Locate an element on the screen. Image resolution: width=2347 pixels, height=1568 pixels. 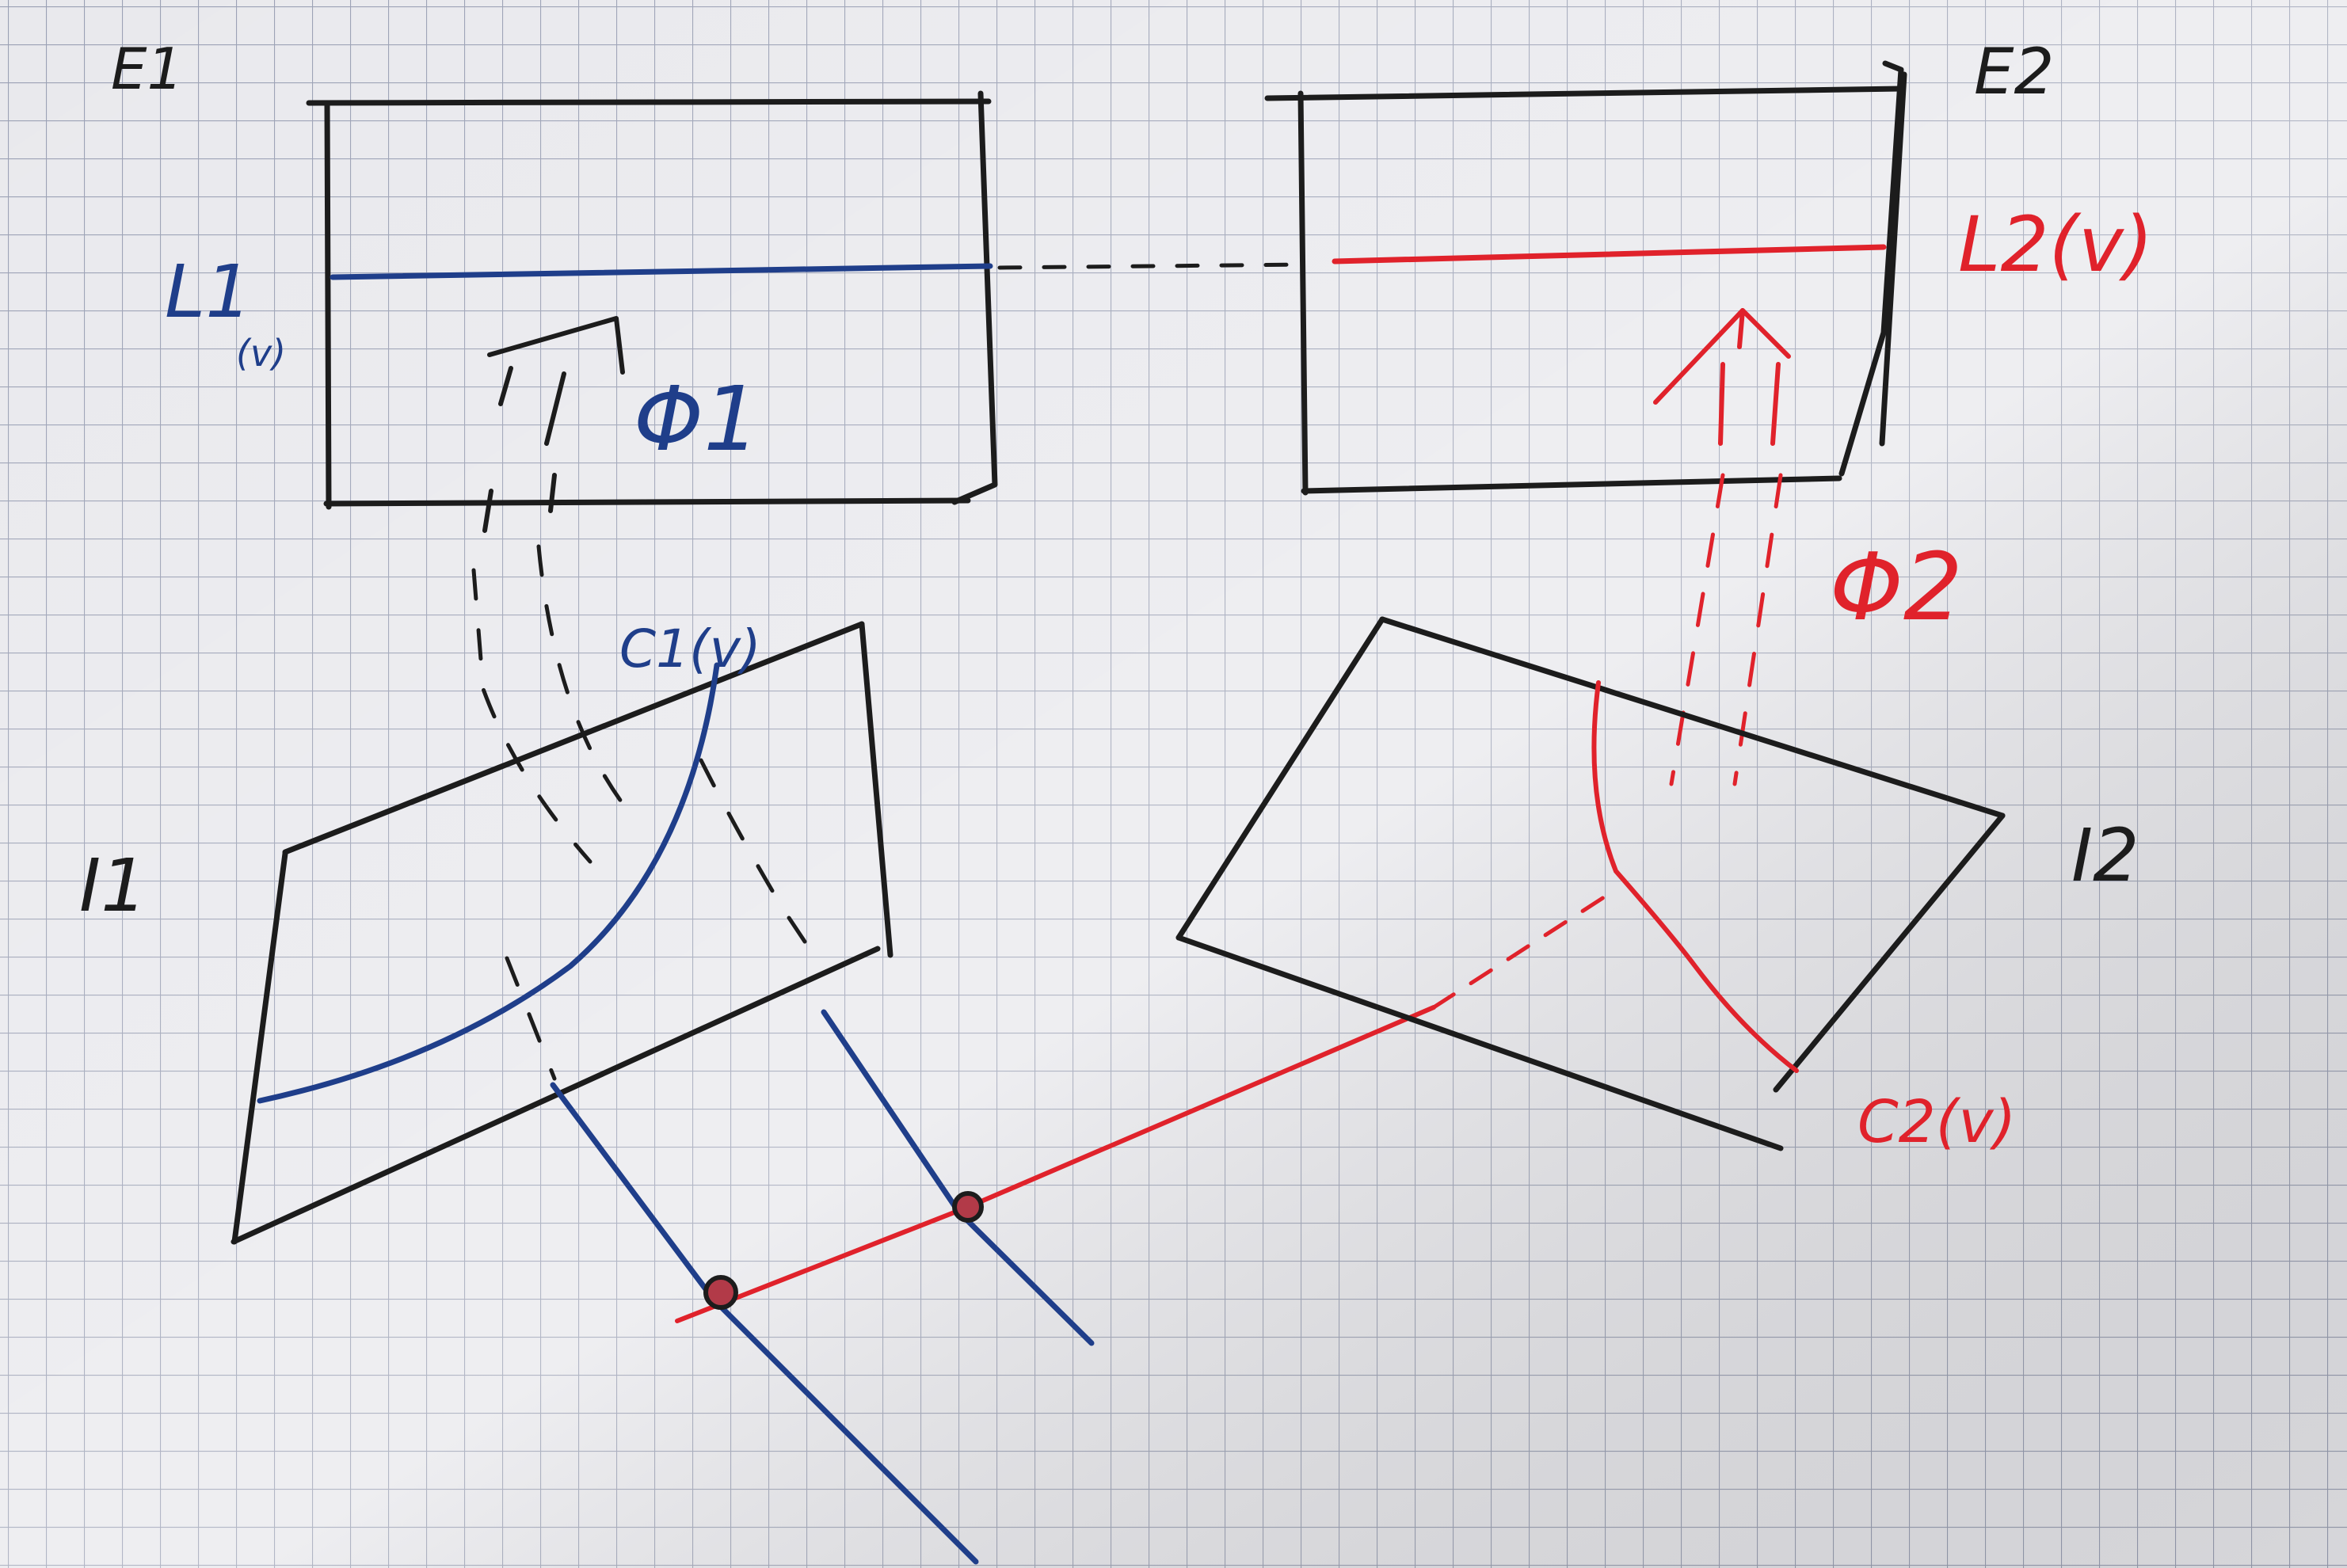
label-i2: I2 is located at coordinates (2105, 855).